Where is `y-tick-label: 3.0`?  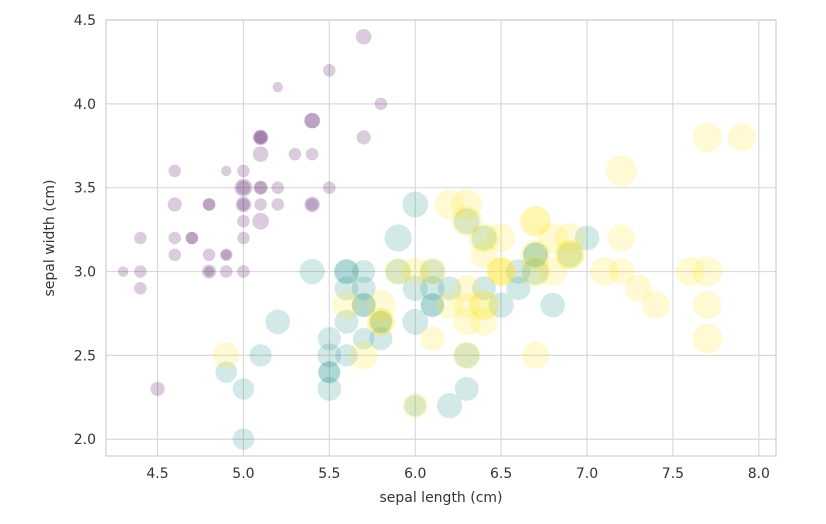
y-tick-label: 3.0 is located at coordinates (85, 273).